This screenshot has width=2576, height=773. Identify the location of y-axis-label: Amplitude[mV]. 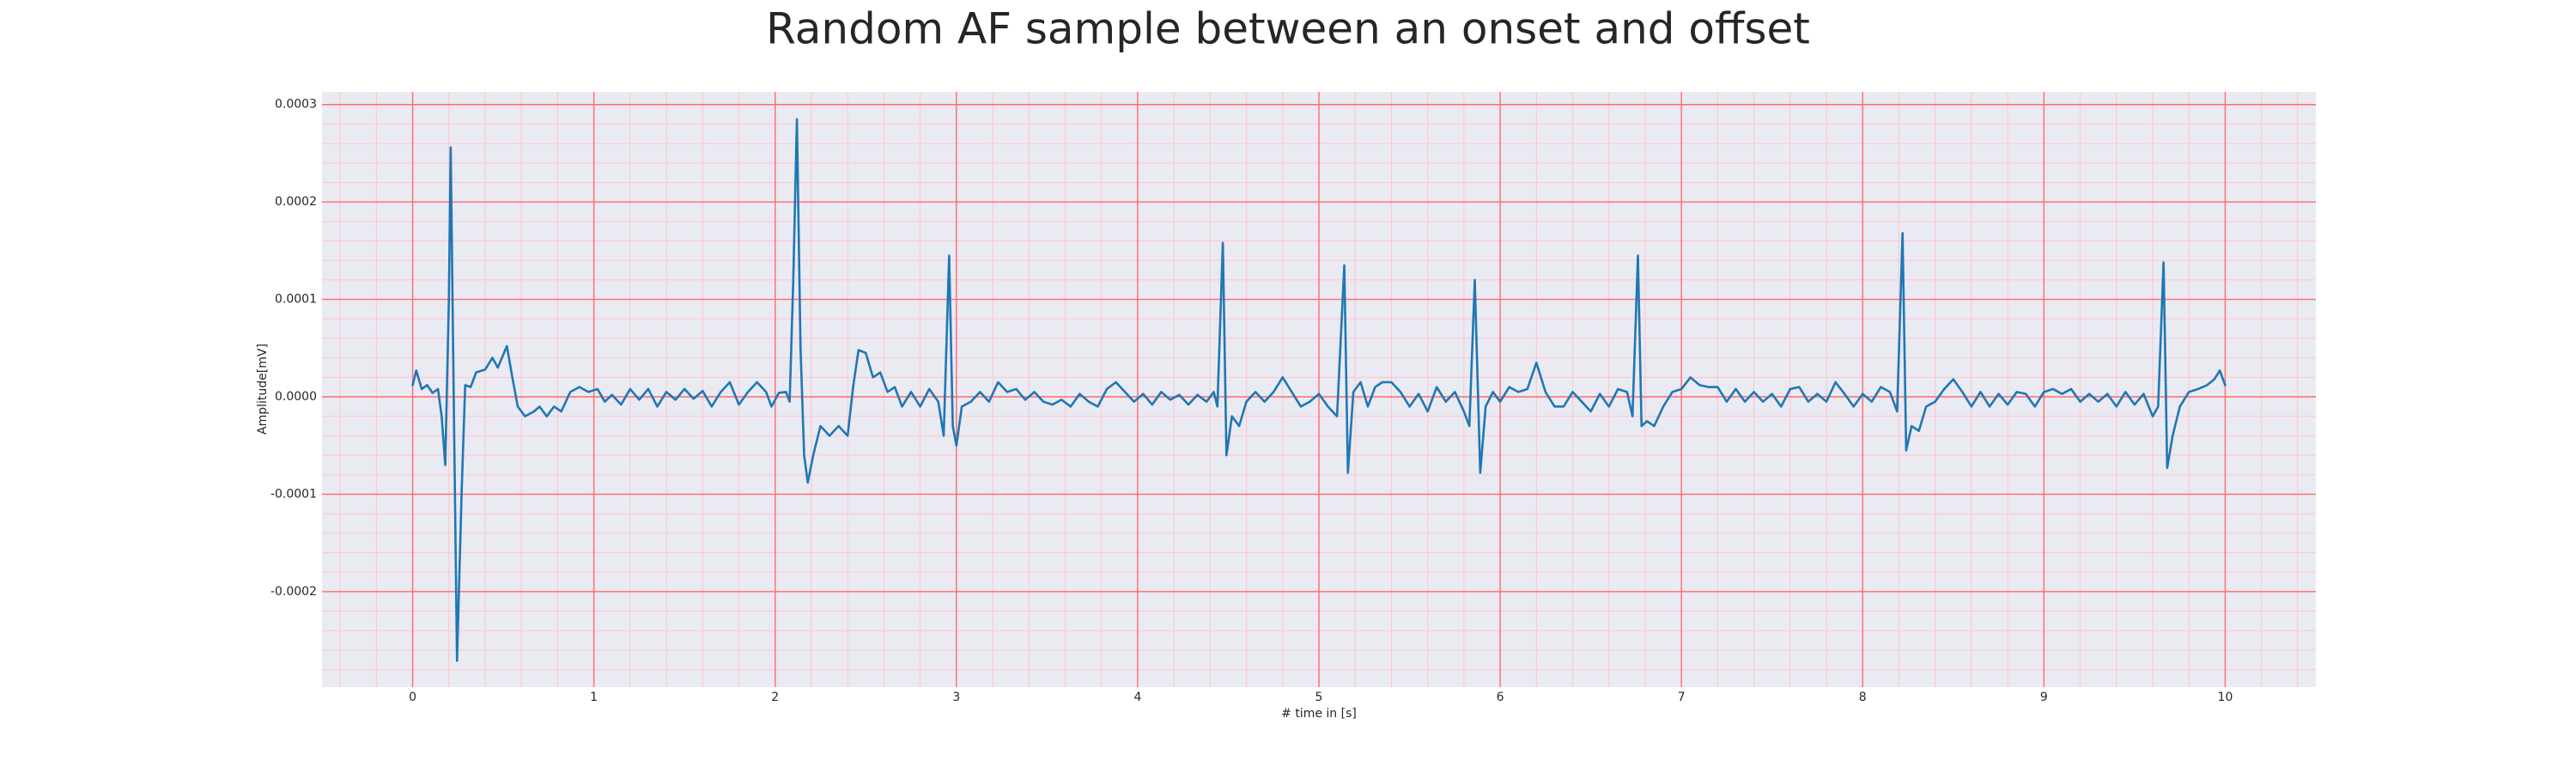
(263, 389).